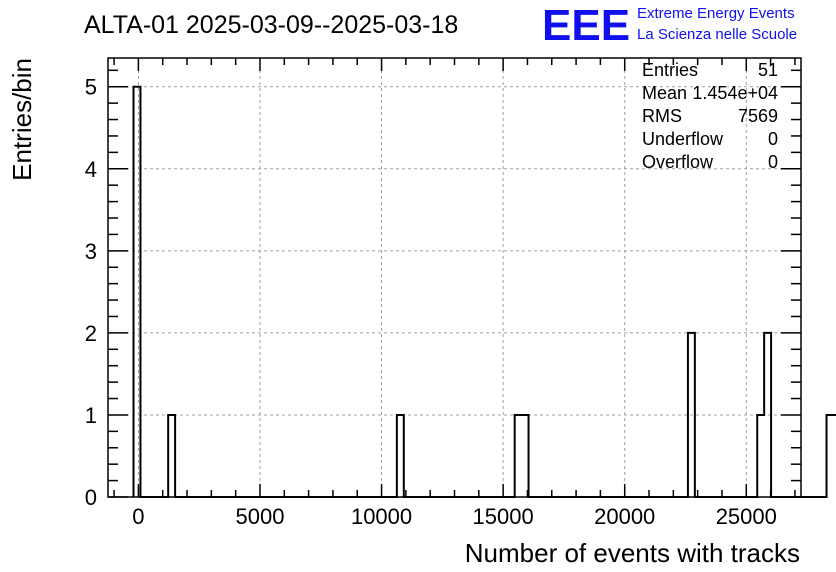 This screenshot has width=836, height=572. Describe the element at coordinates (624, 516) in the screenshot. I see `x-tick-label: 20000` at that location.